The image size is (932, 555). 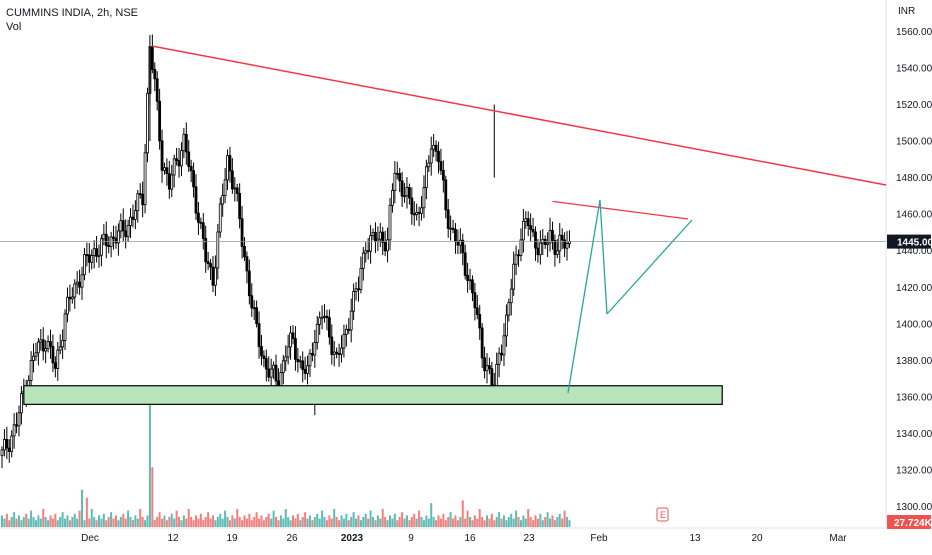 I want to click on price-tick-label: 1460.00, so click(x=914, y=215).